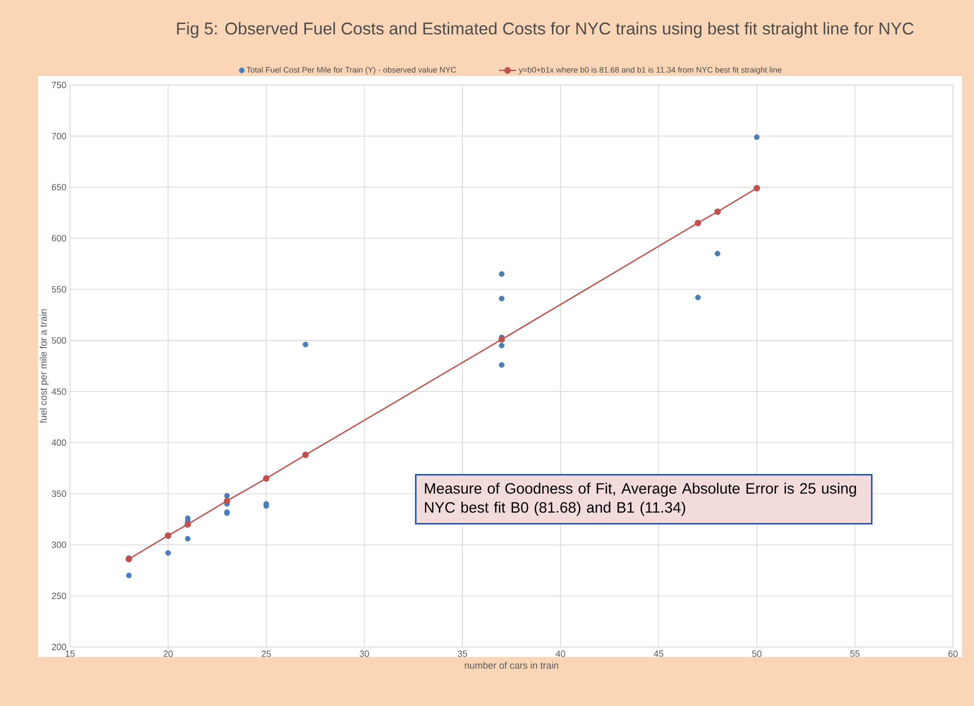 The height and width of the screenshot is (706, 974). Describe the element at coordinates (659, 653) in the screenshot. I see `x-tick-label: 45` at that location.